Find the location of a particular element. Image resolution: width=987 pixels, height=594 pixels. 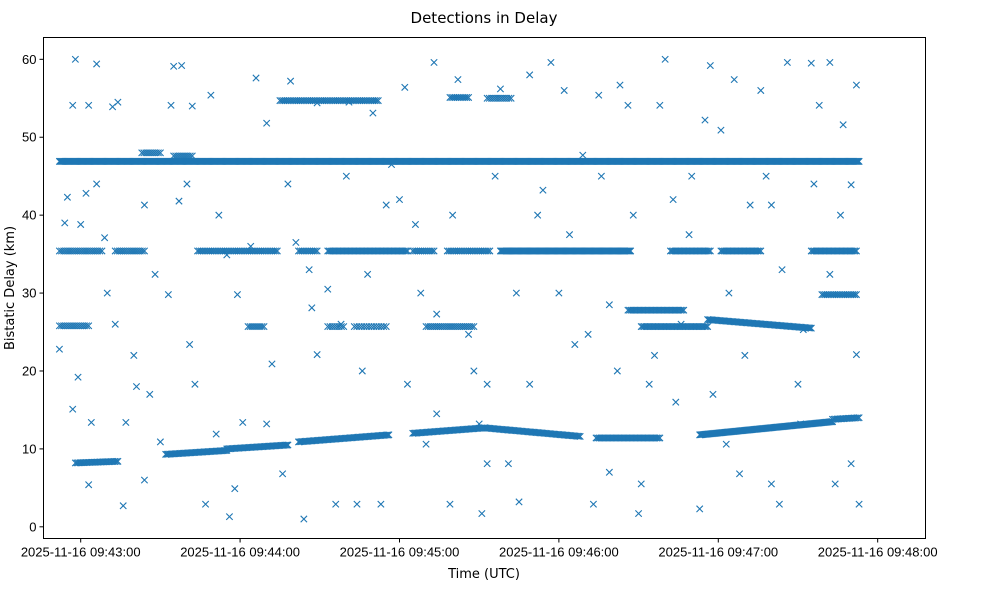

x-tick-label: 2025-11-16 09:43:00 is located at coordinates (81, 552).